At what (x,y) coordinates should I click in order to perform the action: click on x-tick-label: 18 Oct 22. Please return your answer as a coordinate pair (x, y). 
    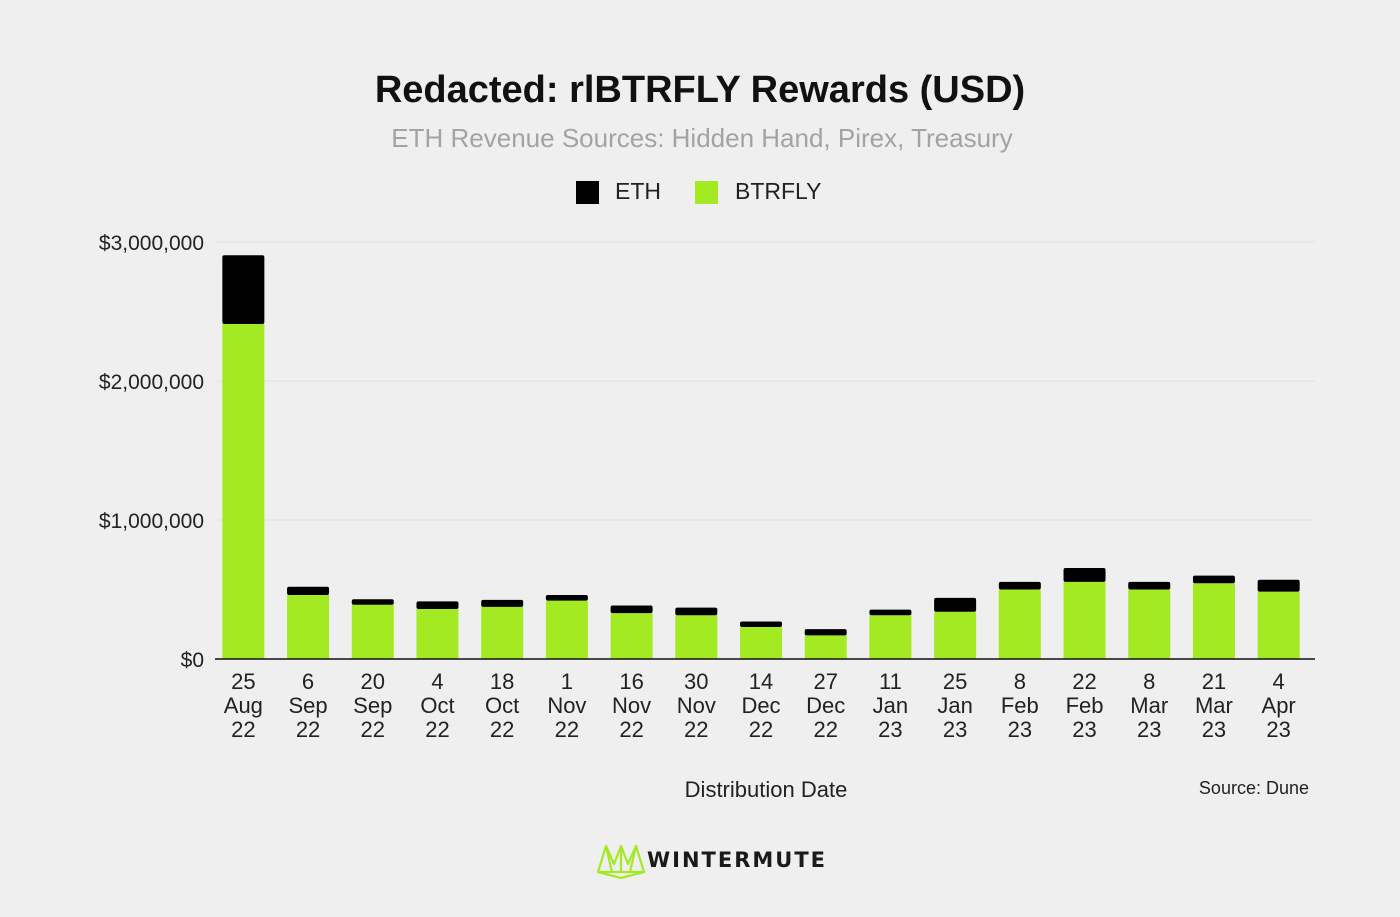
    Looking at the image, I should click on (502, 705).